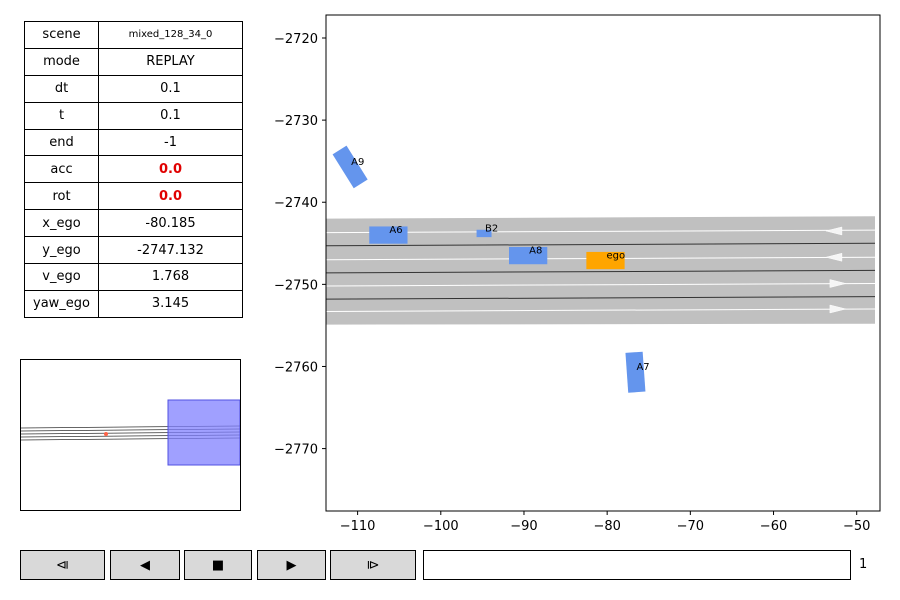 This screenshot has width=900, height=600. Describe the element at coordinates (61, 250) in the screenshot. I see `info-key: y_ego` at that location.